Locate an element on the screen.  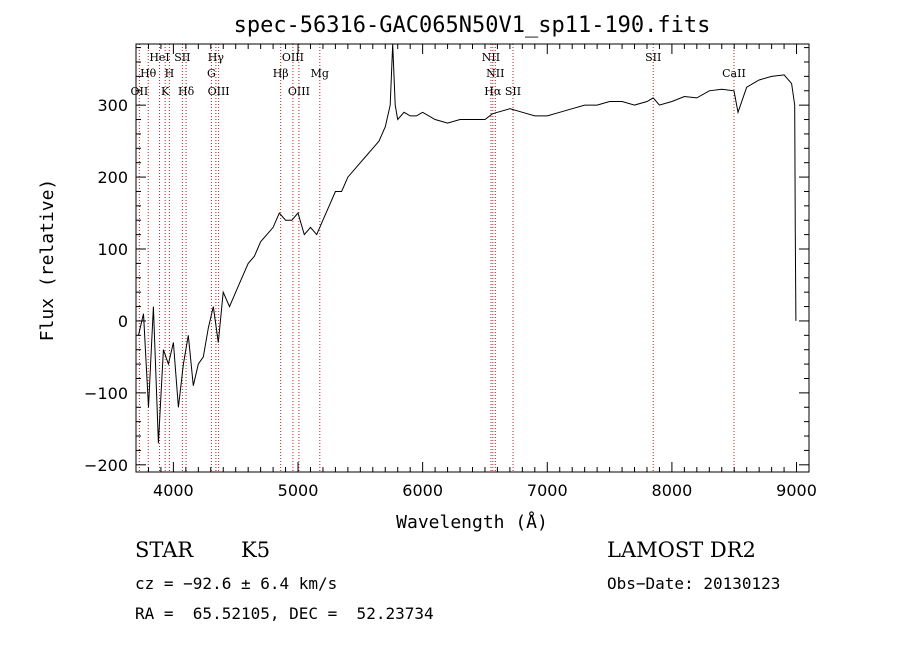
coordinates: RA = 65.52105, DEC = 52.23734 is located at coordinates (284, 613).